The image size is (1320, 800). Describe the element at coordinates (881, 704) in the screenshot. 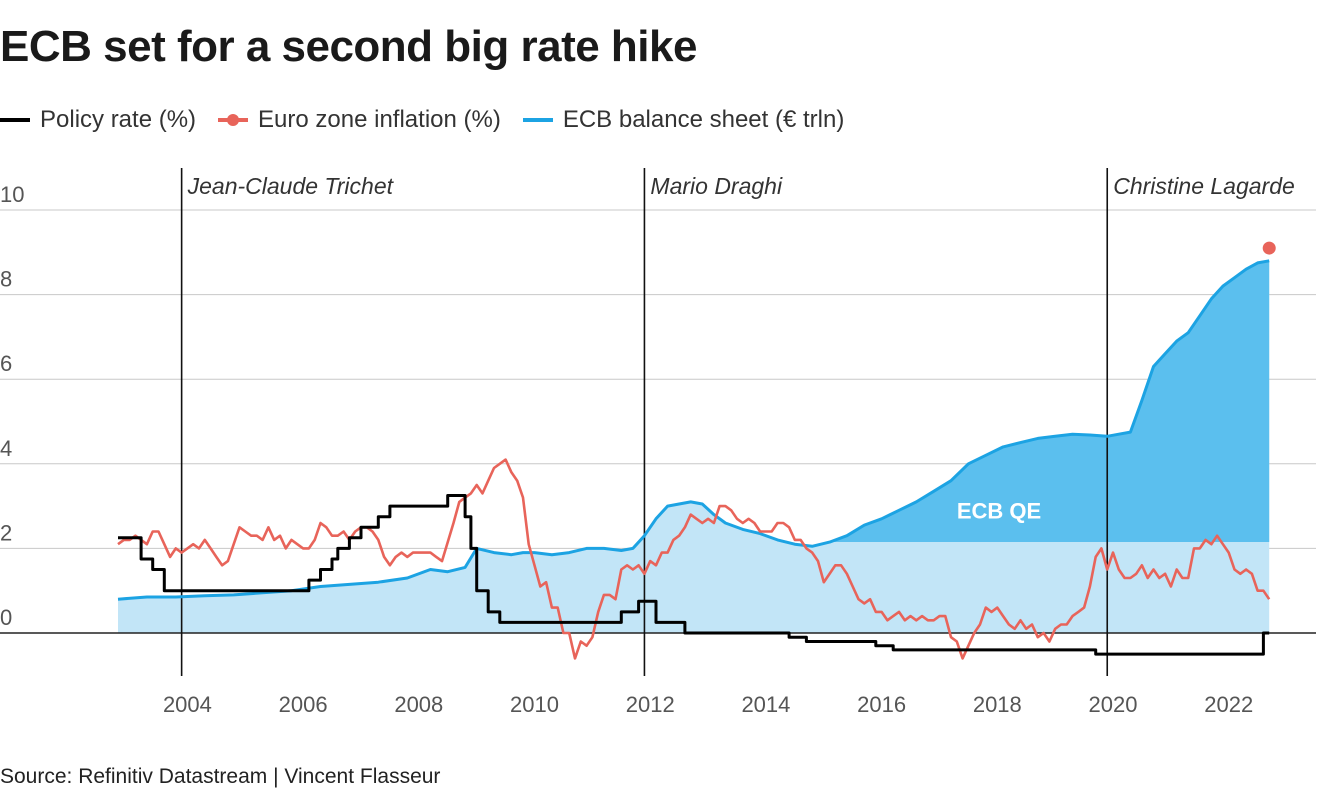

I see `x-tick-label: 2016` at that location.